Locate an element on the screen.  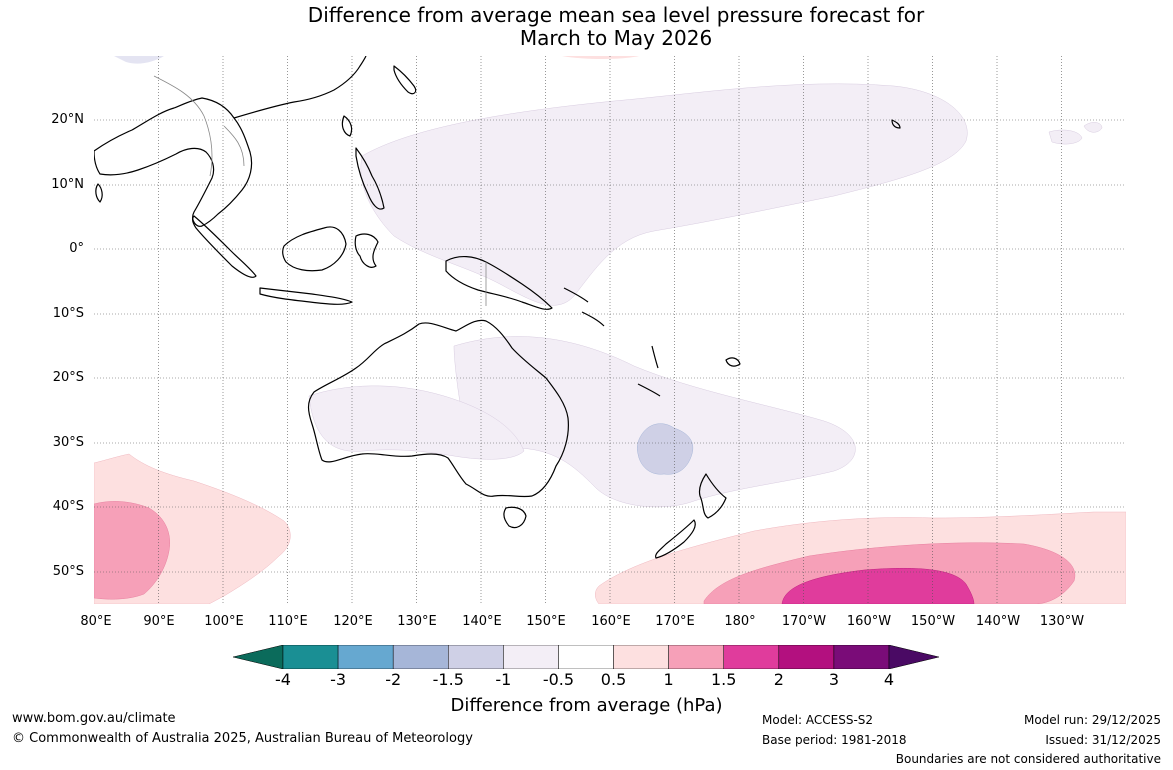
new-zealand-north is located at coordinates (712, 496).